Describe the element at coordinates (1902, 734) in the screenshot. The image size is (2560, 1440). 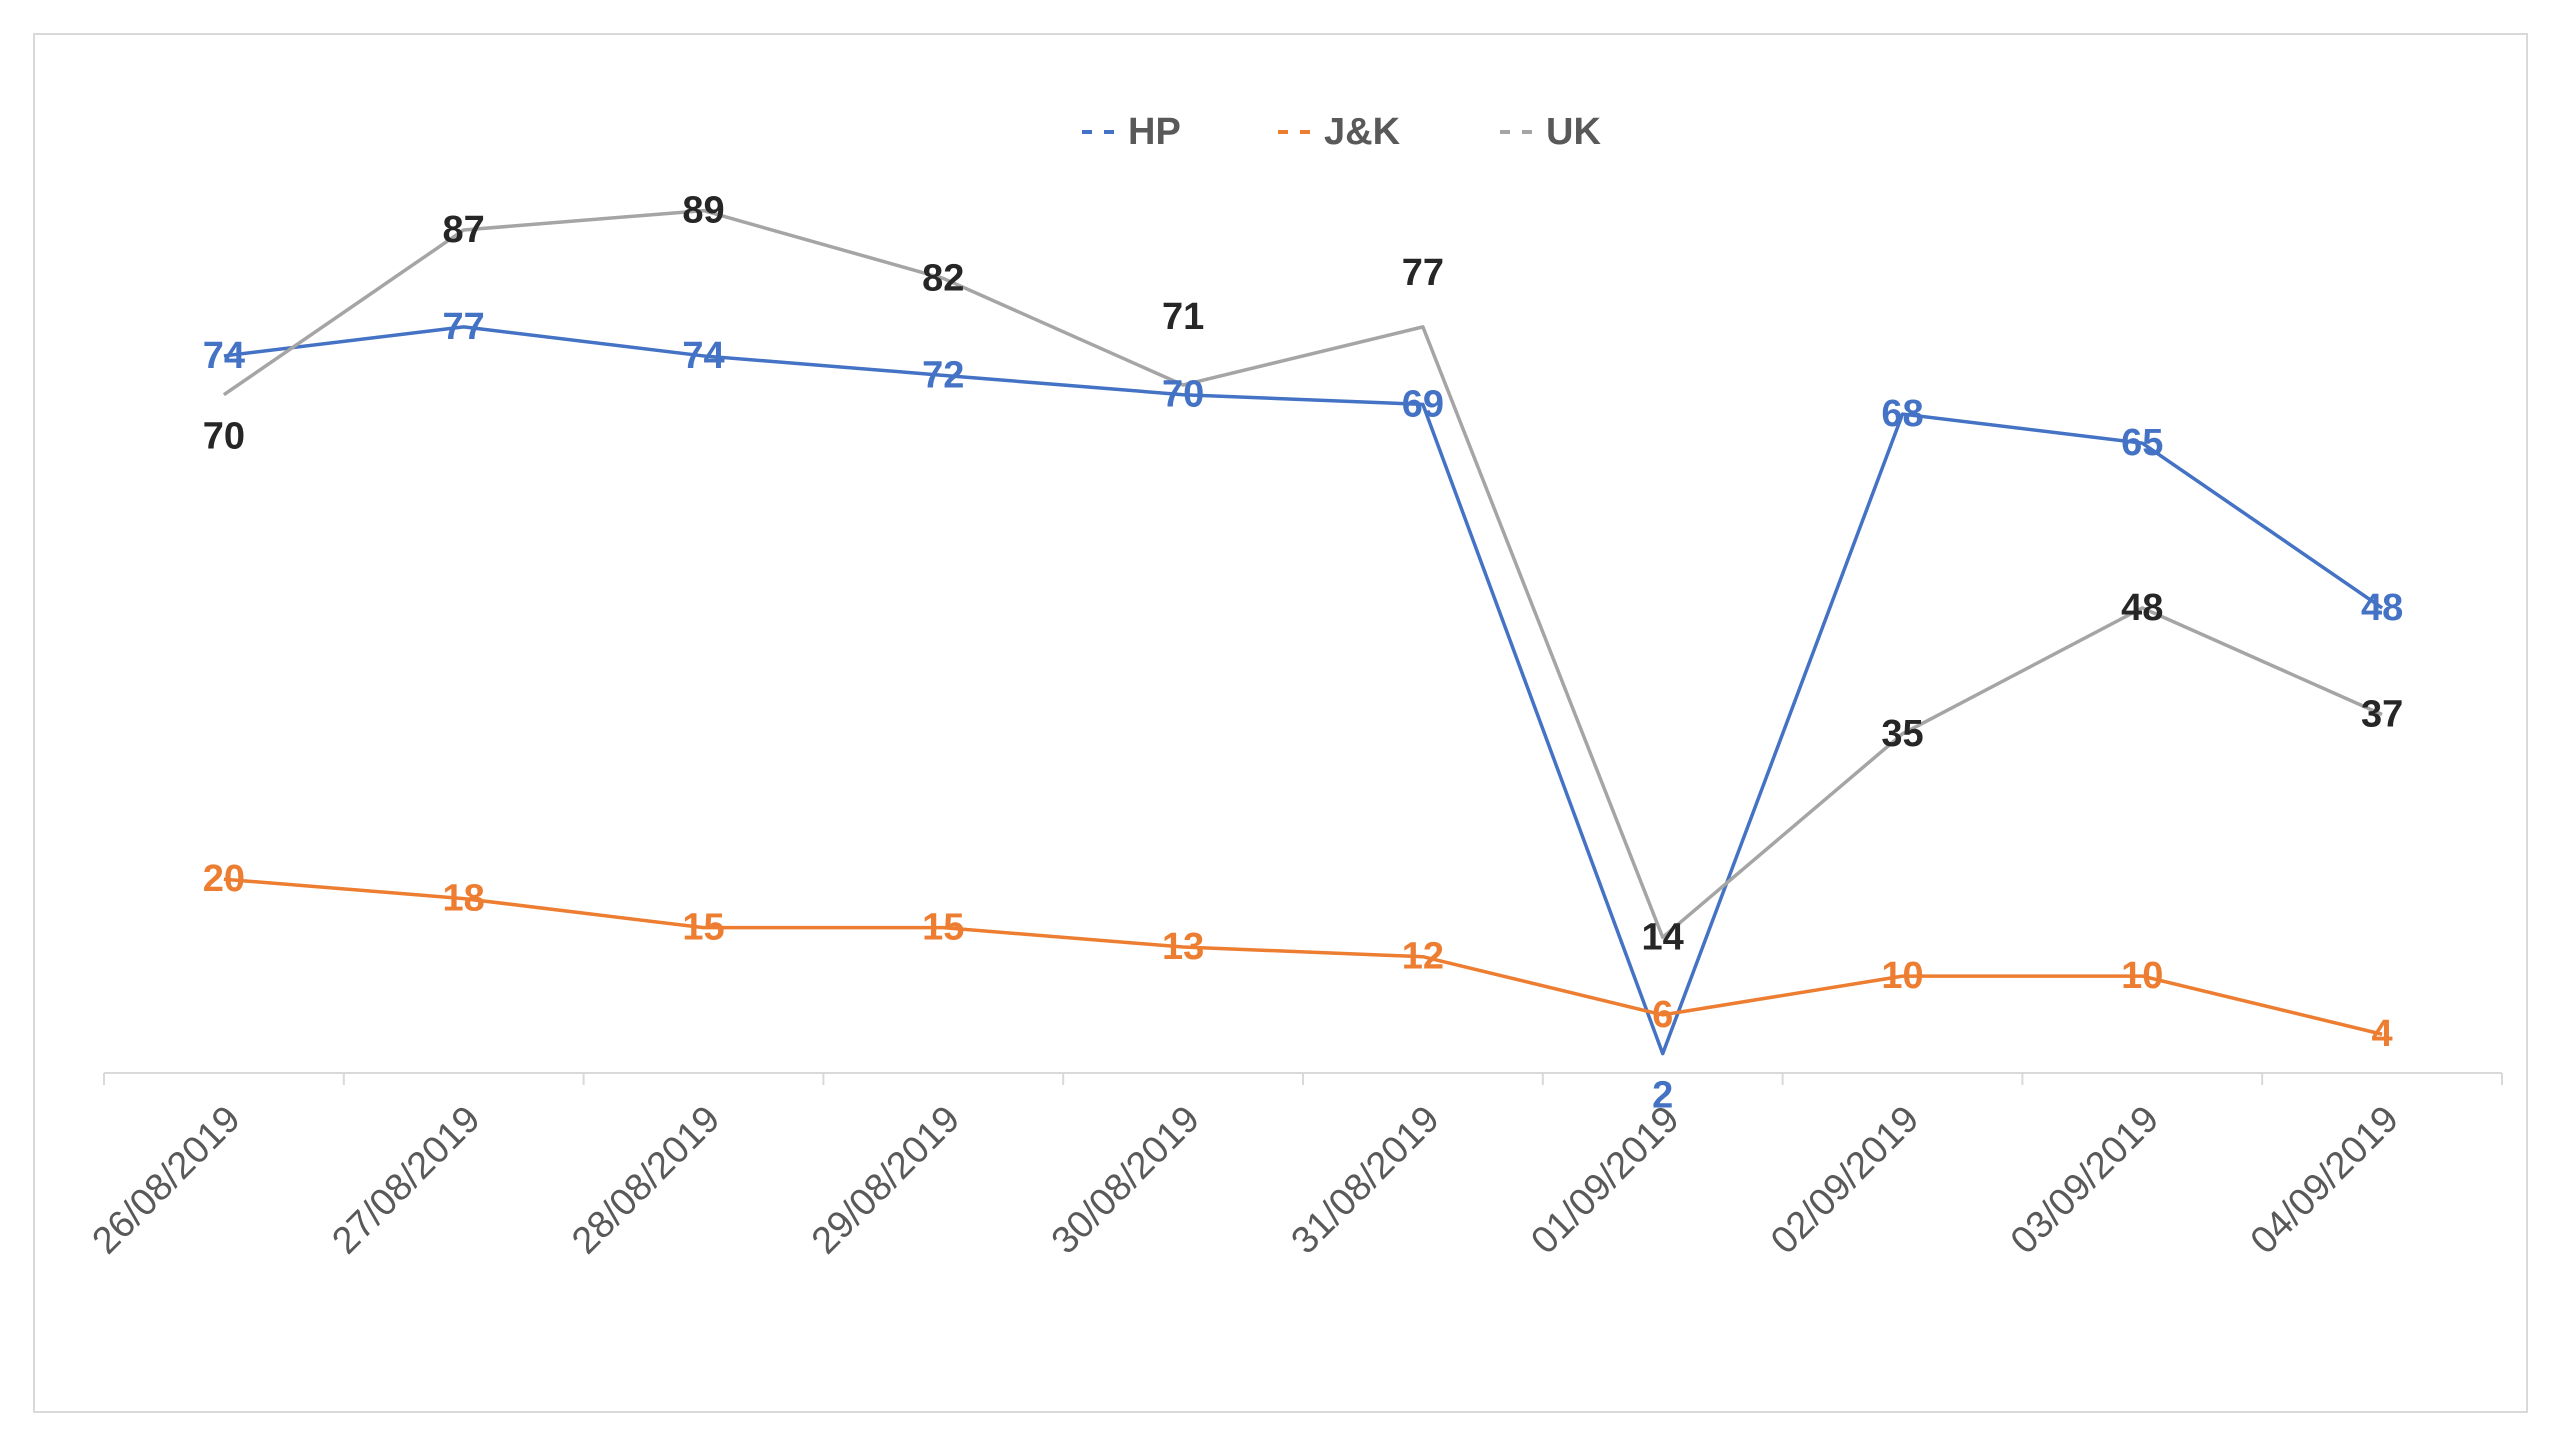
I see `data-label-uk: 35` at that location.